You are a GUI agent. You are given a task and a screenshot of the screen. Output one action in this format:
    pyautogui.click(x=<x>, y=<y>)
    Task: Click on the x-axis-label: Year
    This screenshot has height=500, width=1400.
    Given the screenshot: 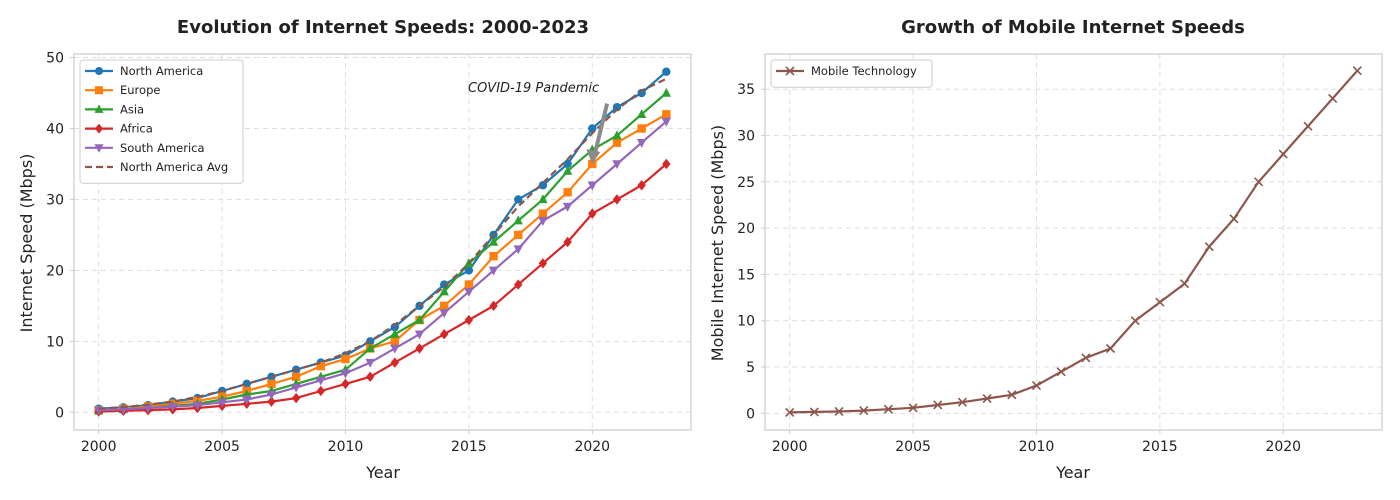 What is the action you would take?
    pyautogui.click(x=1072, y=472)
    